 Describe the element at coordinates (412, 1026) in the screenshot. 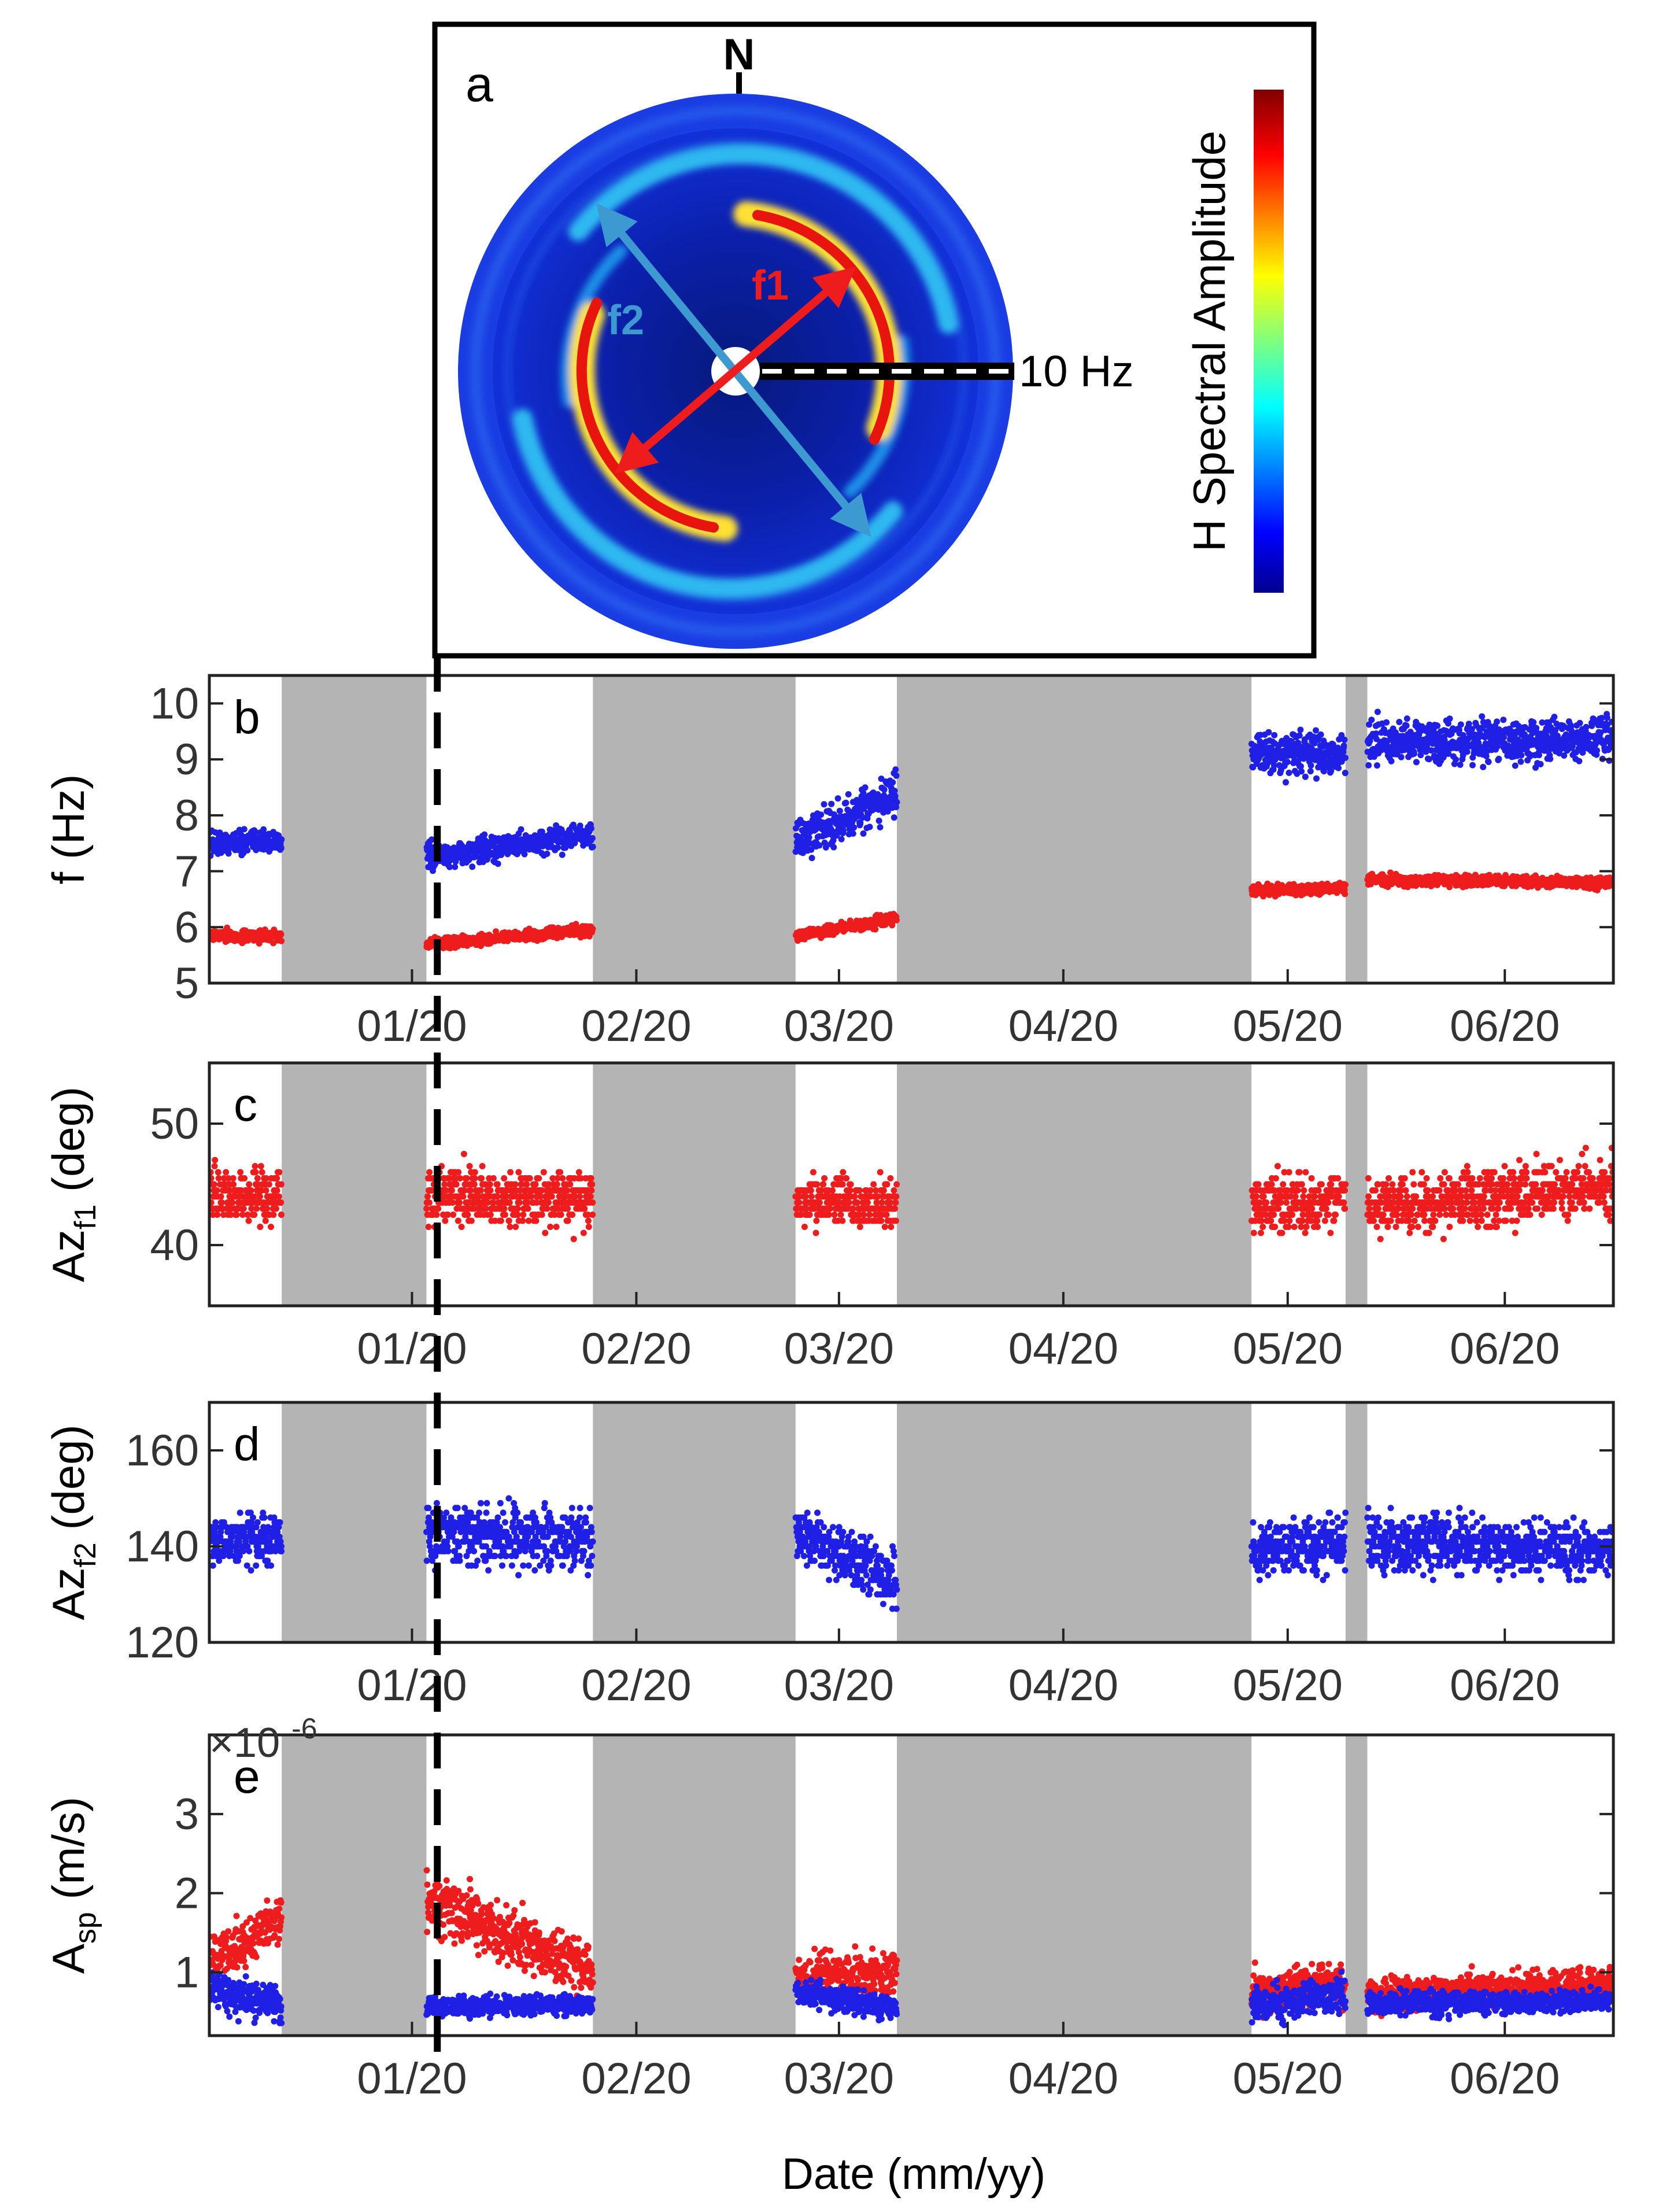

I see `x-tick-label: 01/20` at that location.